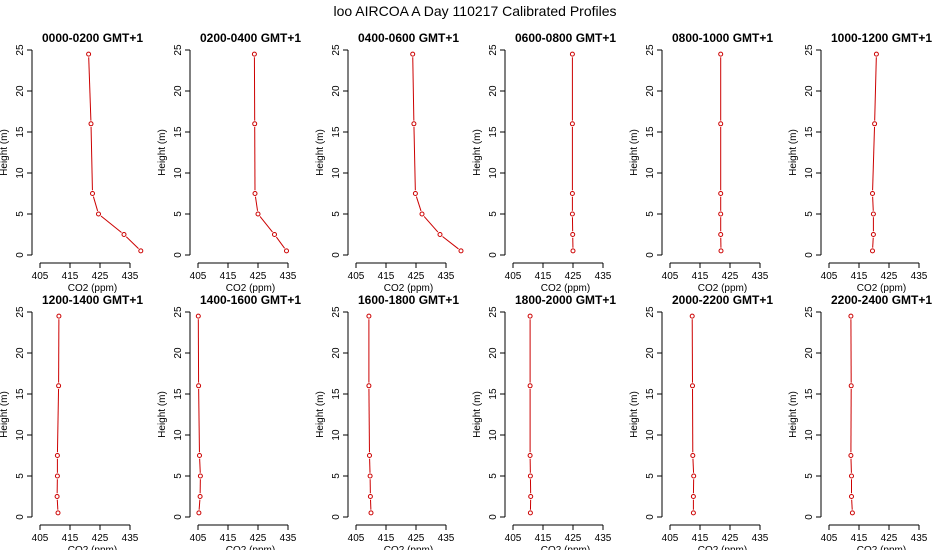 The width and height of the screenshot is (950, 550). Describe the element at coordinates (92, 38) in the screenshot. I see `panel-title: 0000-0200 GMT+1` at that location.